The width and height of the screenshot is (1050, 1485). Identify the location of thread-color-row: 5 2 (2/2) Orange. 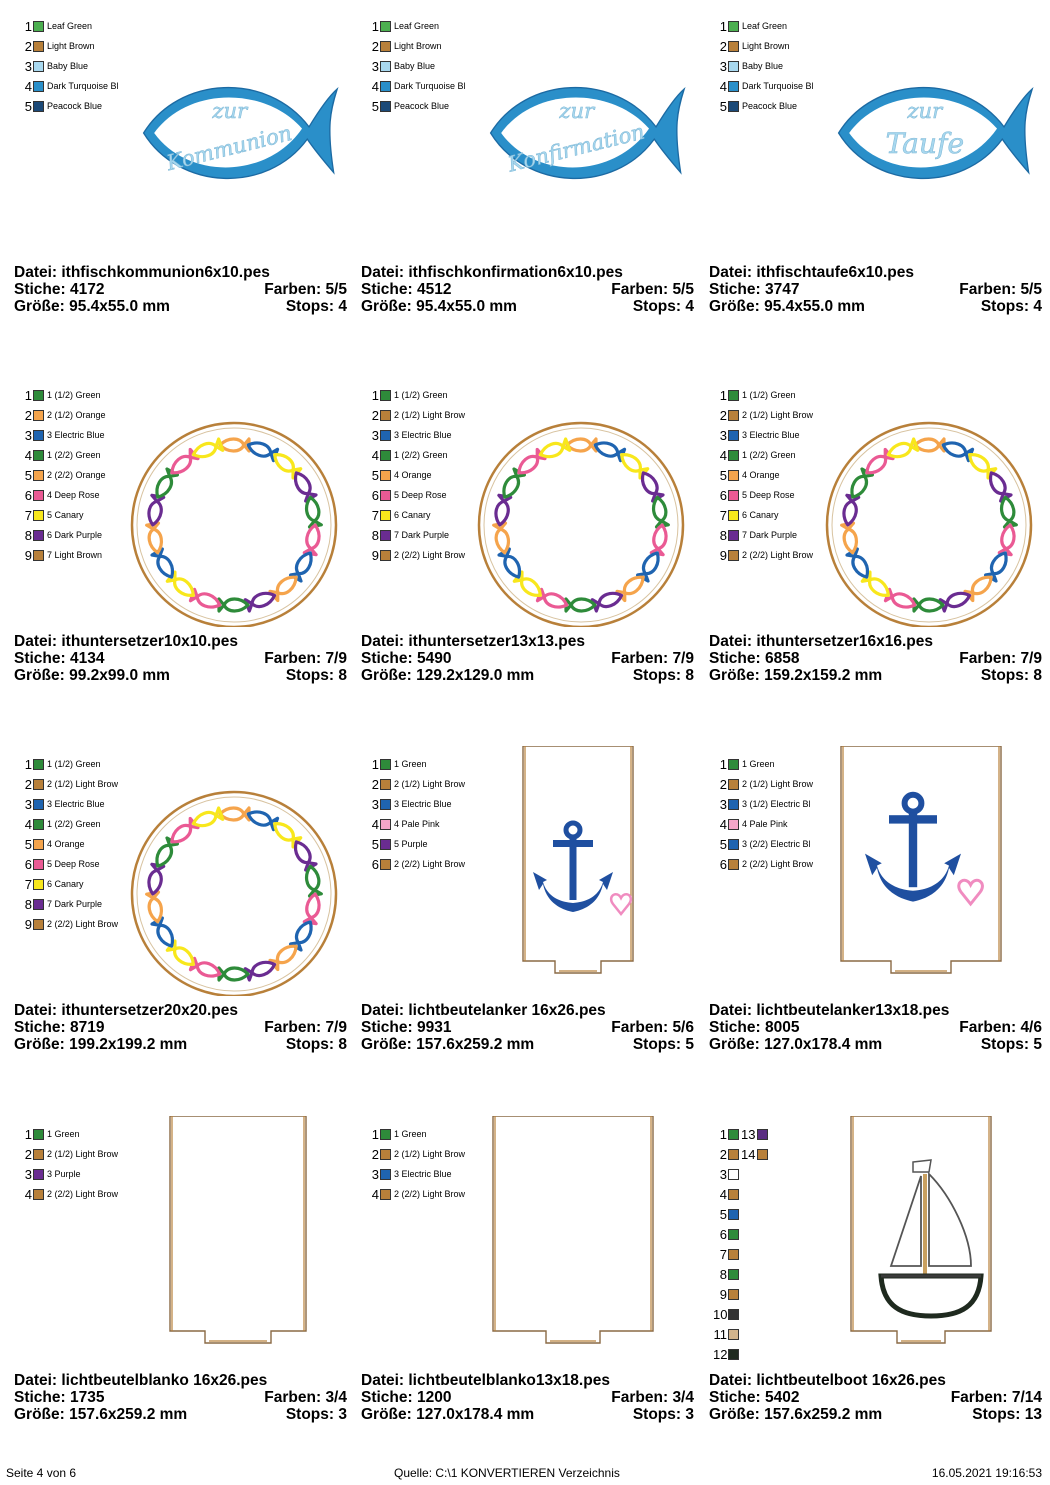
(70, 475).